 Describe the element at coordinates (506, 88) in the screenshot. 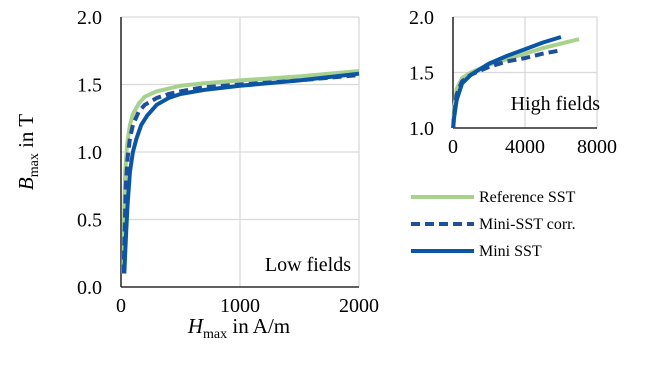

I see `series-line-mini-sst-corr-` at that location.